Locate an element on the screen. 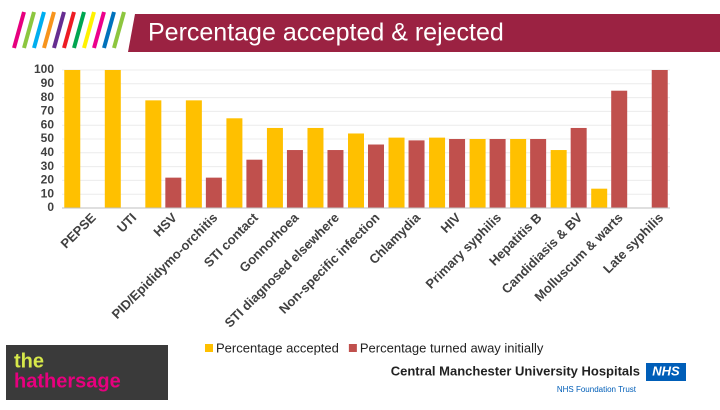 This screenshot has height=410, width=720. nhs-badge is located at coordinates (666, 372).